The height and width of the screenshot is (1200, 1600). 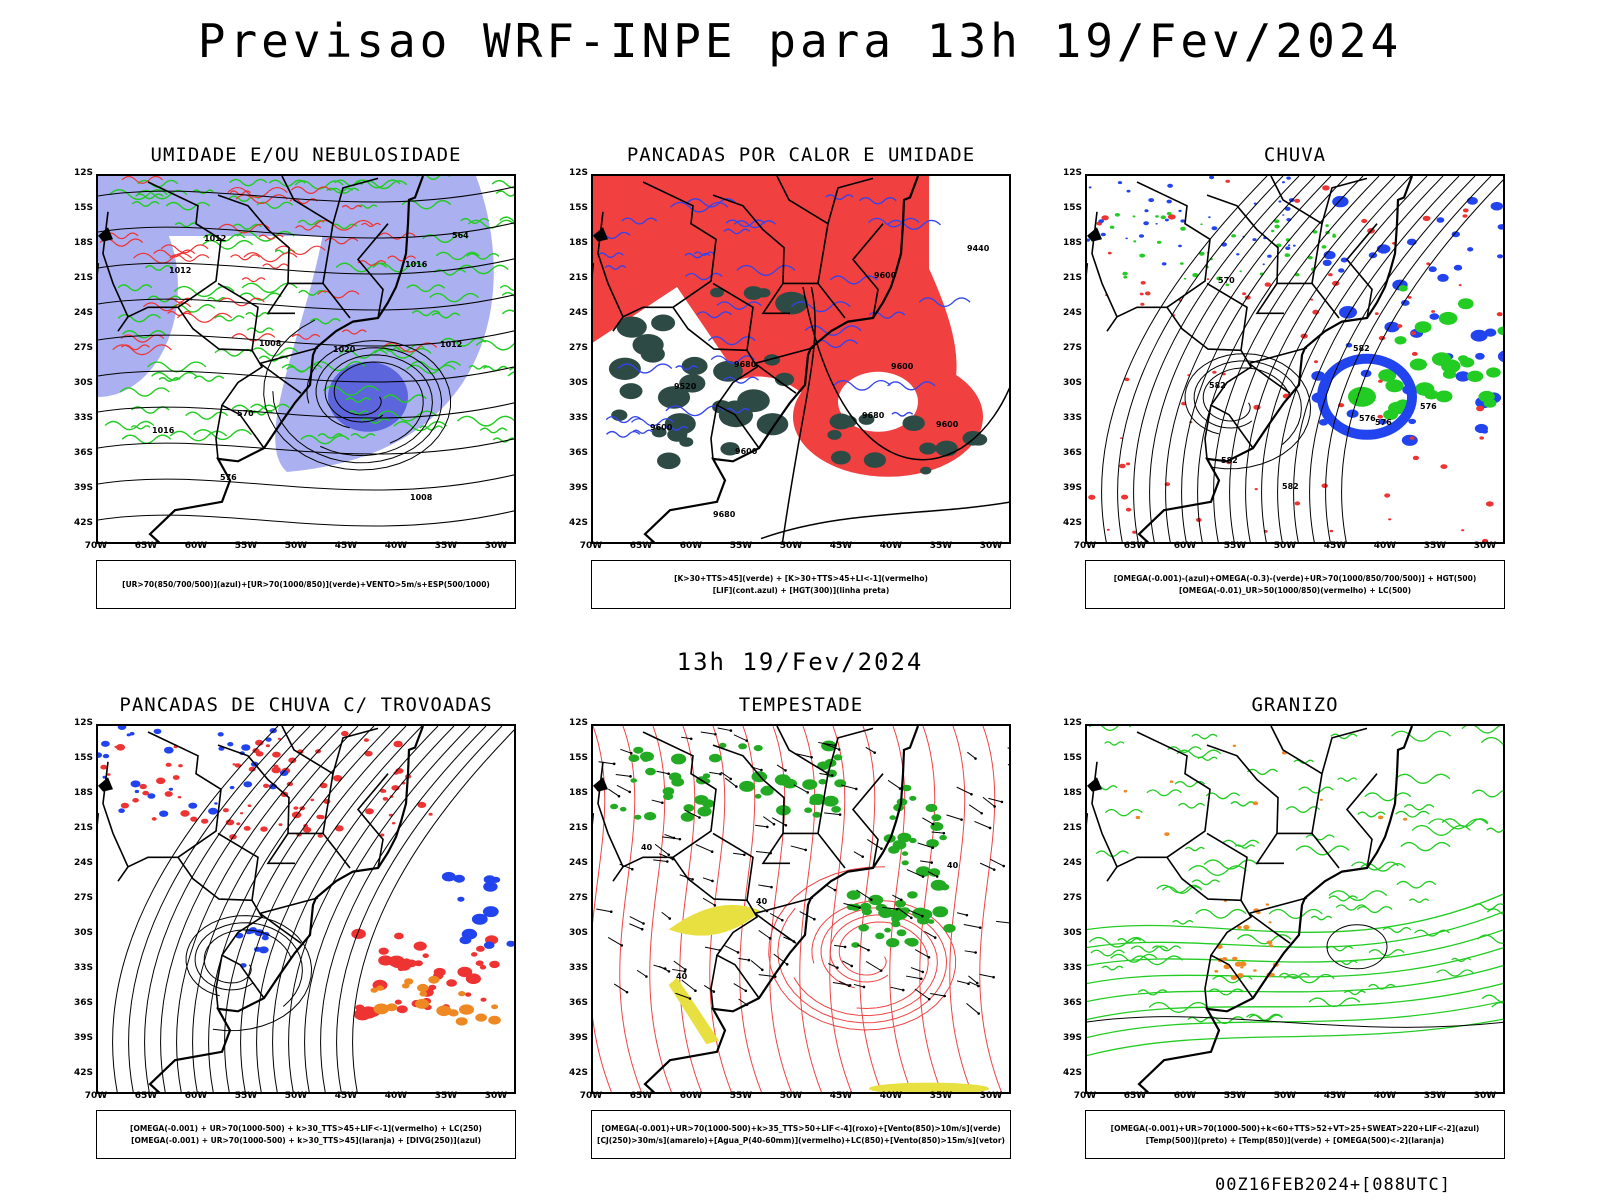 I want to click on map-plot: 9680 9680 9680 9600 9600 9600 9520 9440 9600 9600, so click(x=801, y=359).